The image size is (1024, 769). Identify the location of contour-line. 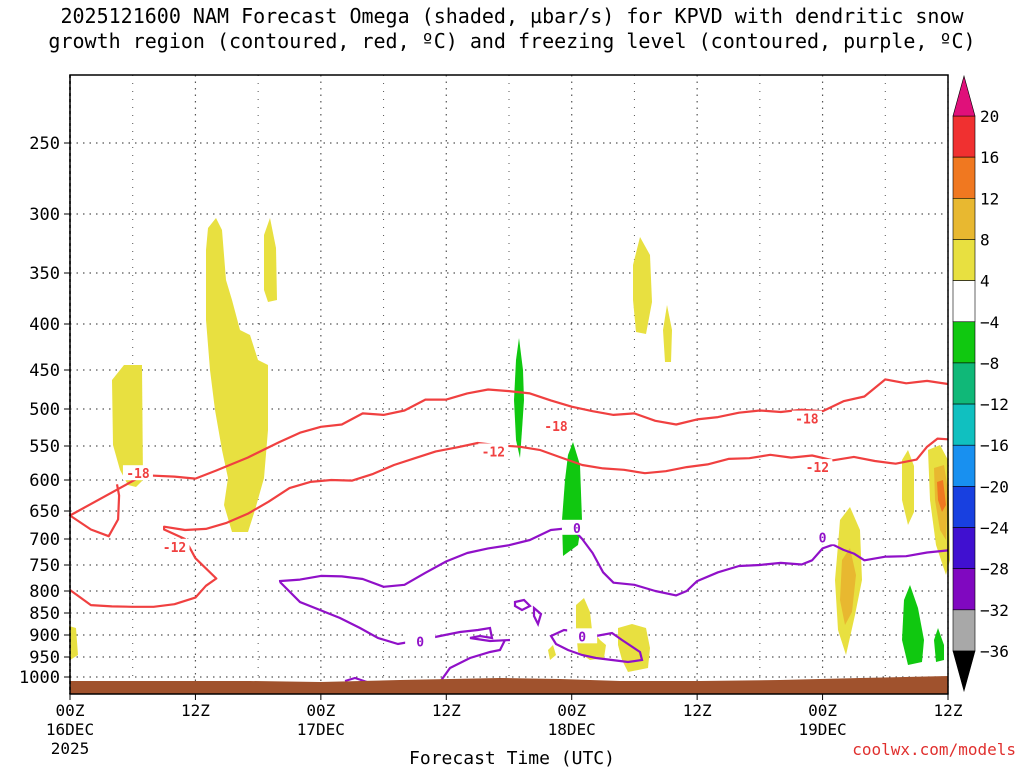
(613, 561).